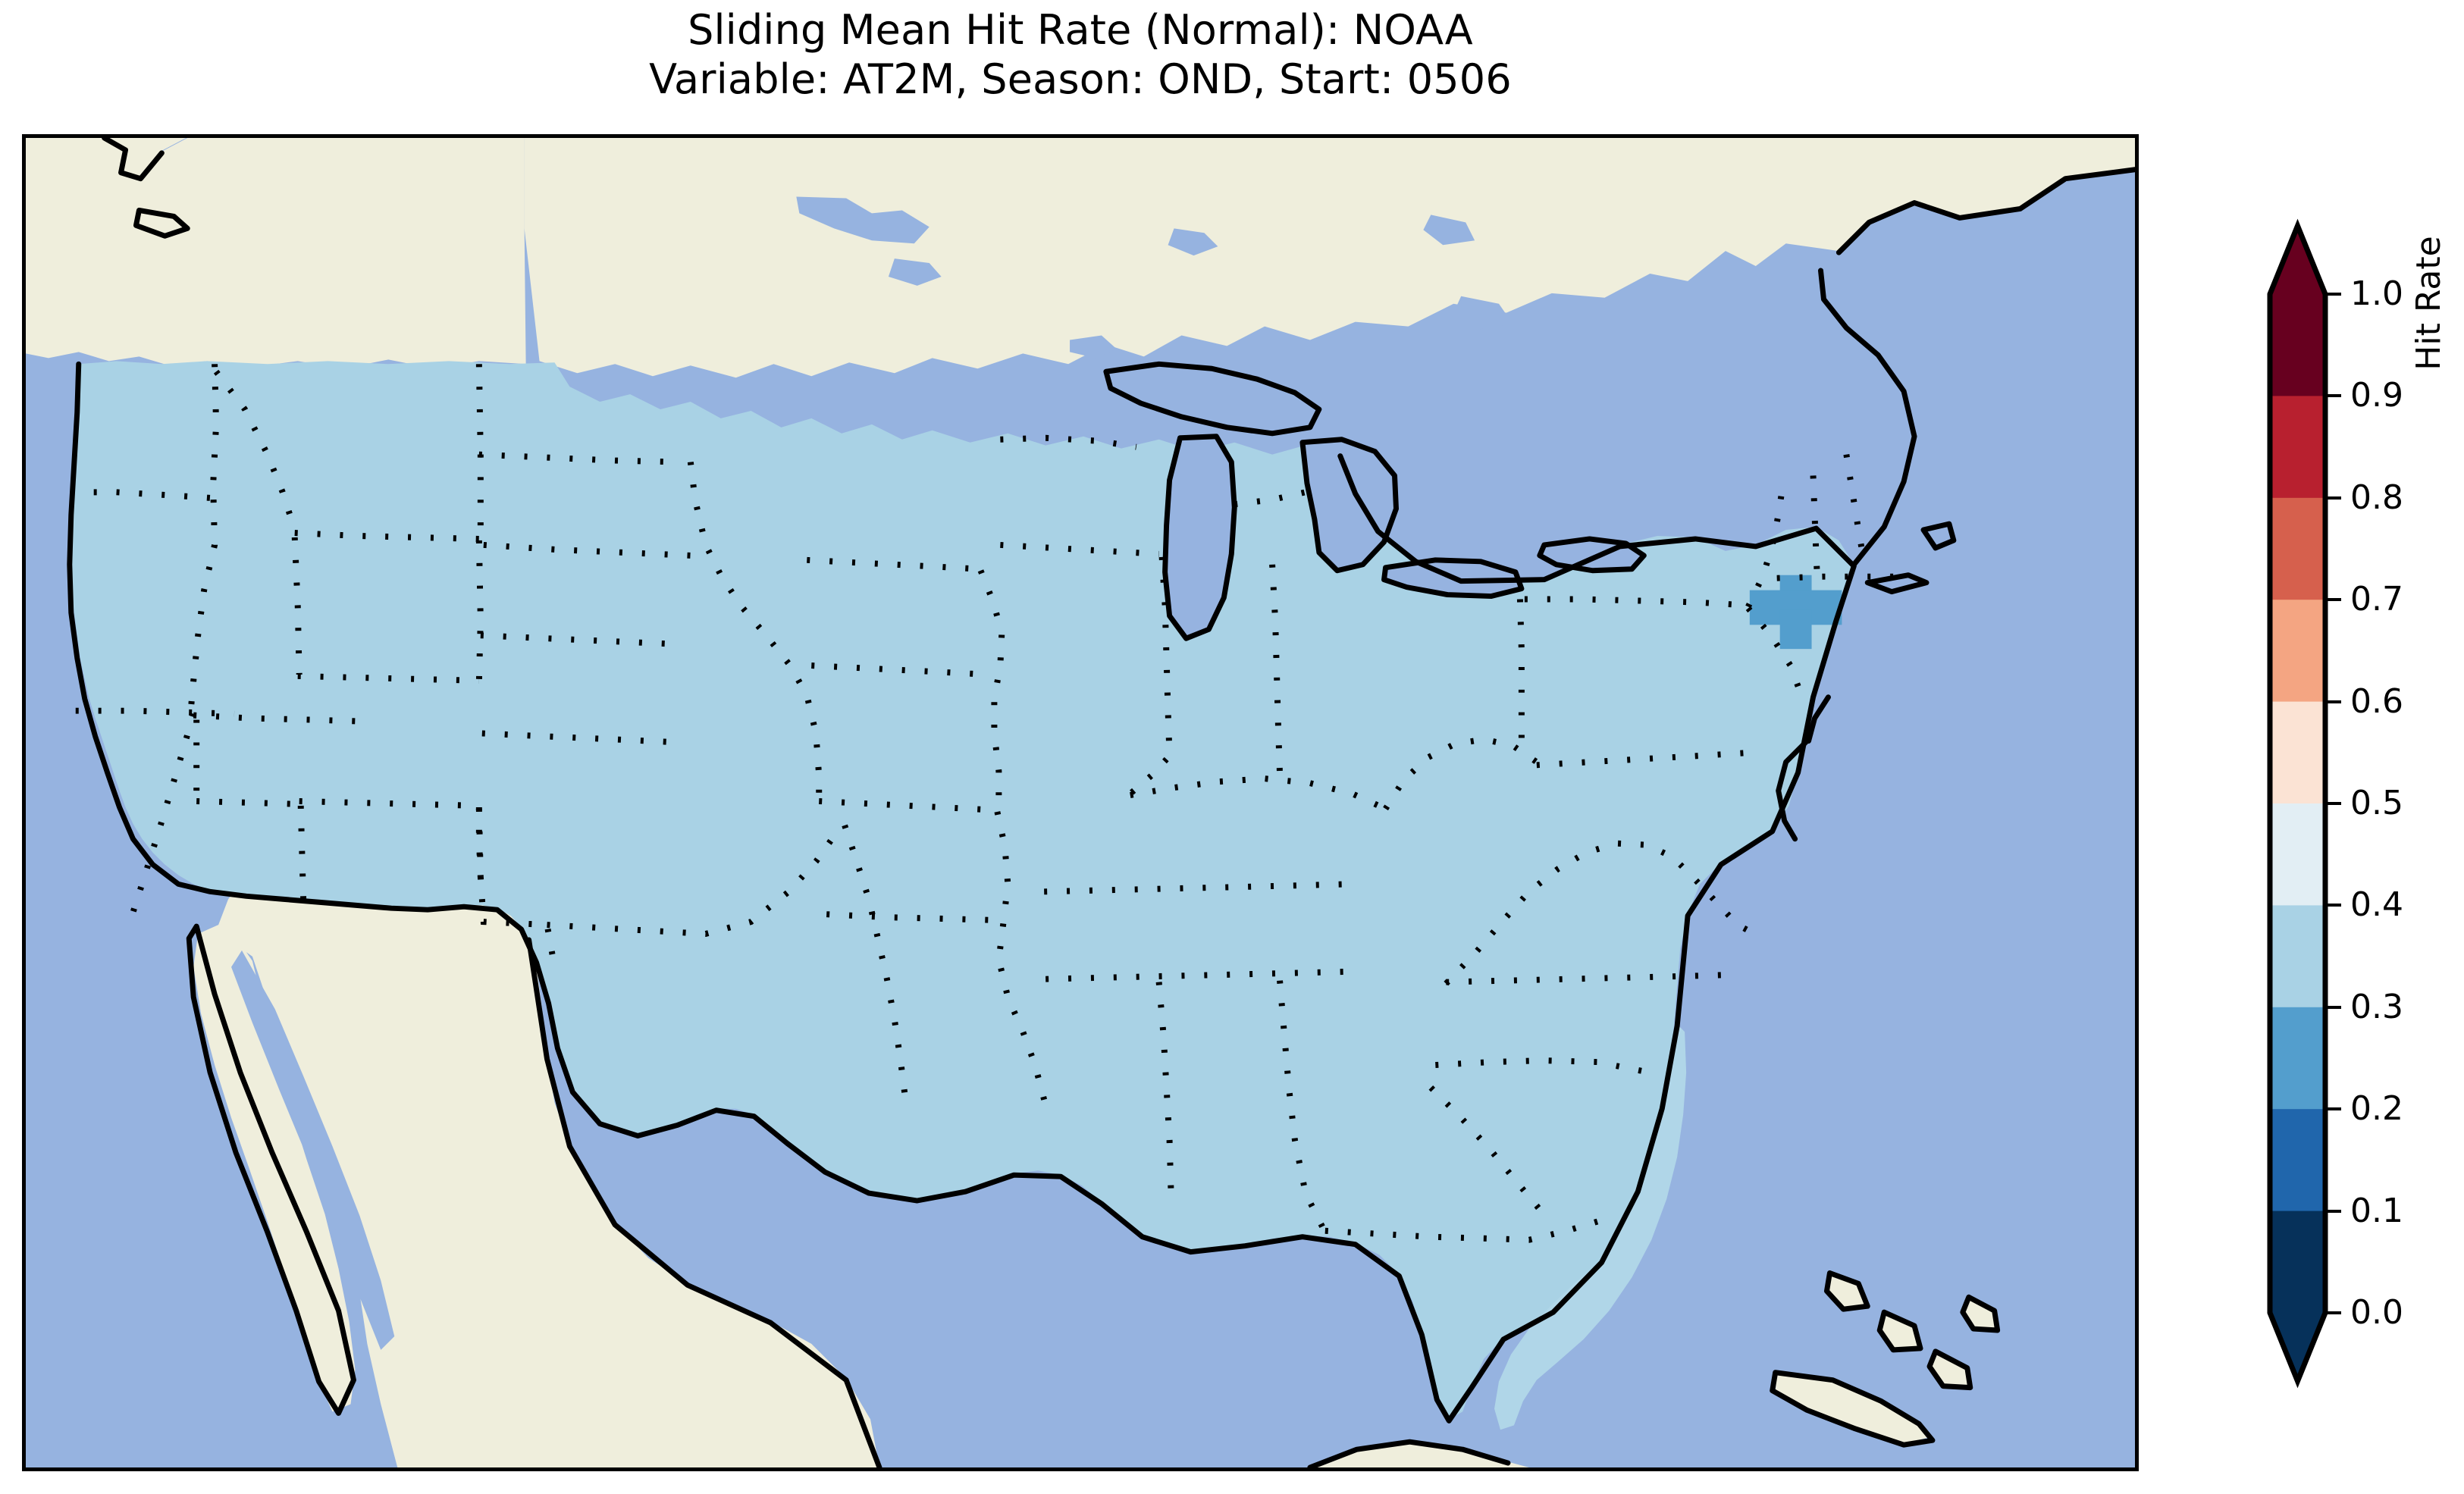  What do you see at coordinates (2377, 395) in the screenshot?
I see `tick-label: 0.9` at bounding box center [2377, 395].